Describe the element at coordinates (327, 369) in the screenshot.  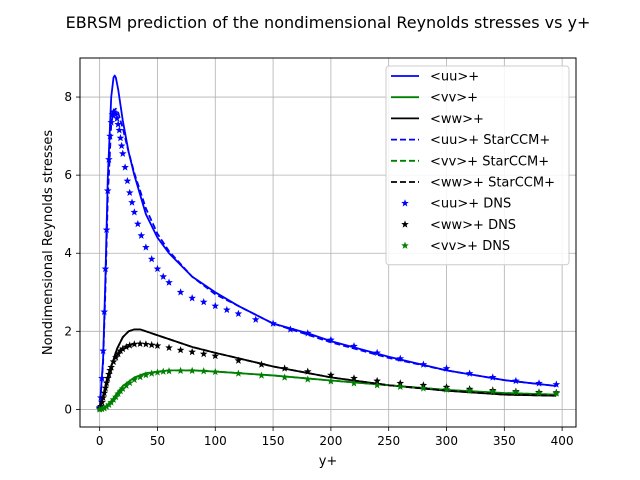
I see `series-ww-starccm` at that location.